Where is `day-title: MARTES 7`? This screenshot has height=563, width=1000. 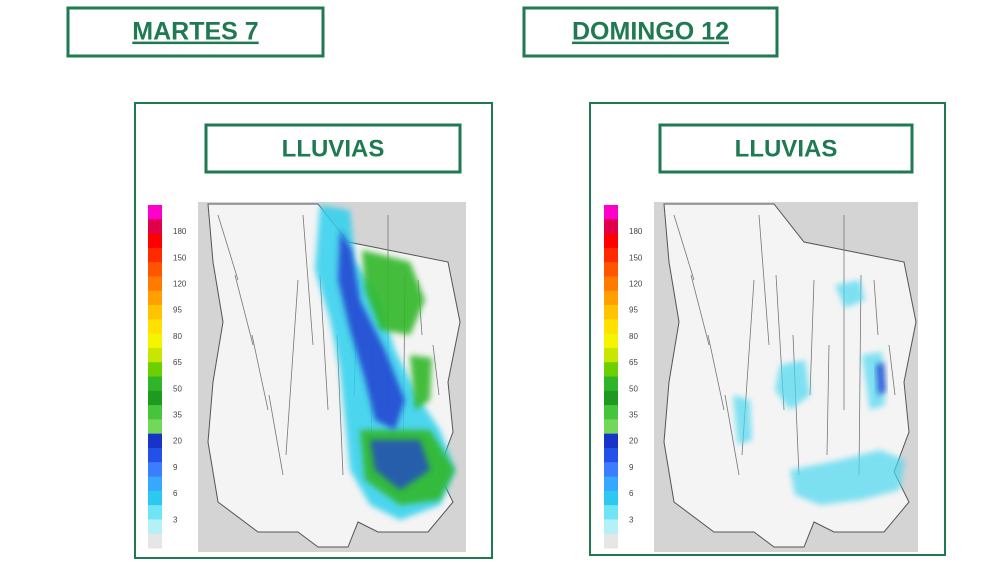
day-title: MARTES 7 is located at coordinates (195, 32).